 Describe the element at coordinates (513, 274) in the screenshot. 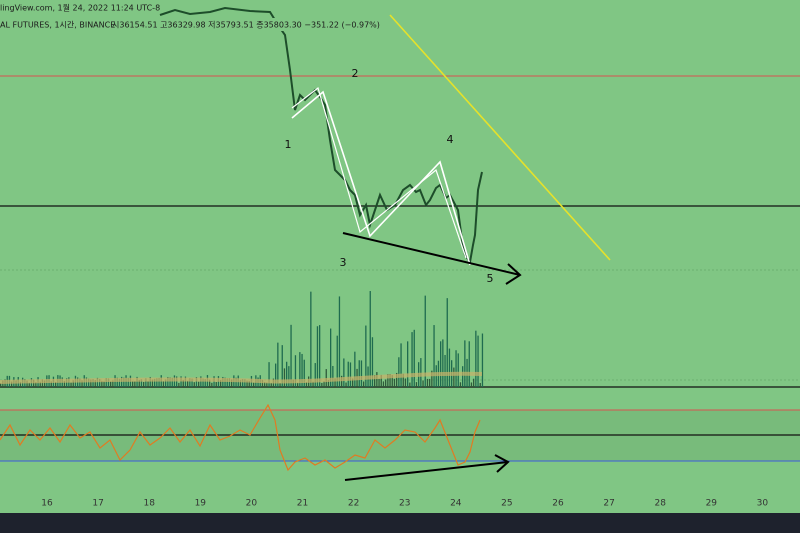

I see `arrow-head` at that location.